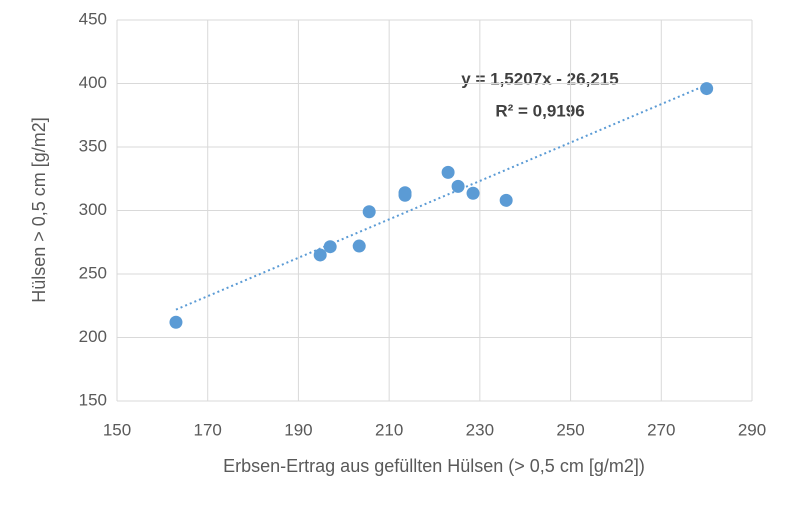 This screenshot has width=789, height=506. Describe the element at coordinates (93, 336) in the screenshot. I see `y-tick-label: 200` at that location.